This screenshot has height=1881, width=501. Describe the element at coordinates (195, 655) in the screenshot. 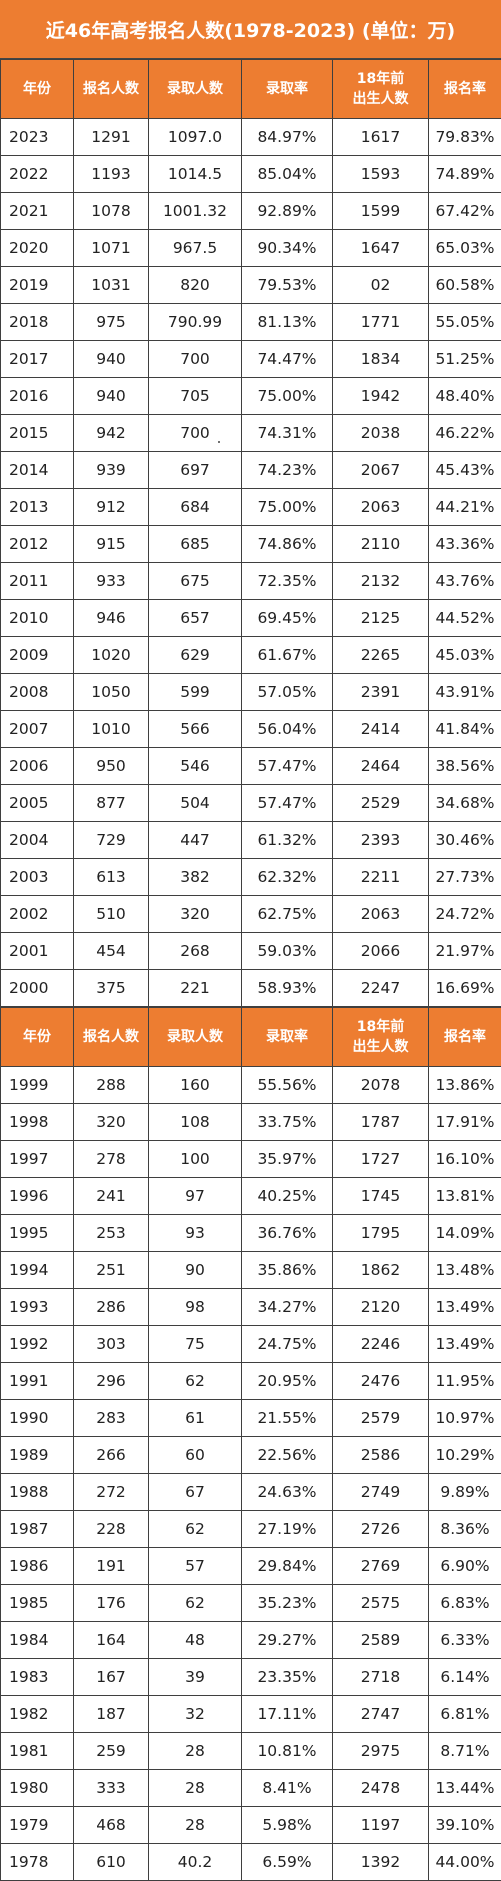

I see `cell-admitted: 629` at that location.